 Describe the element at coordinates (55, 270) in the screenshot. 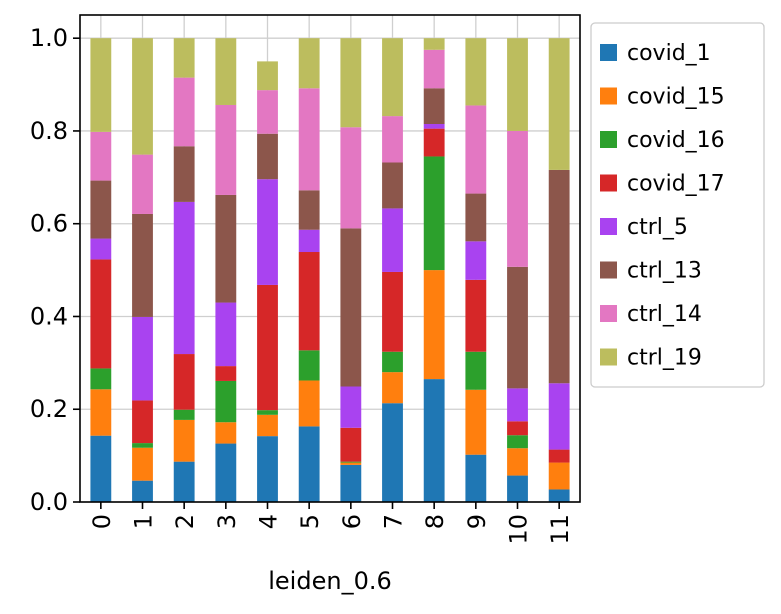

I see `y-axis-ticks: 0.0 0.2 0.4 0.6 0.8 1.0` at that location.